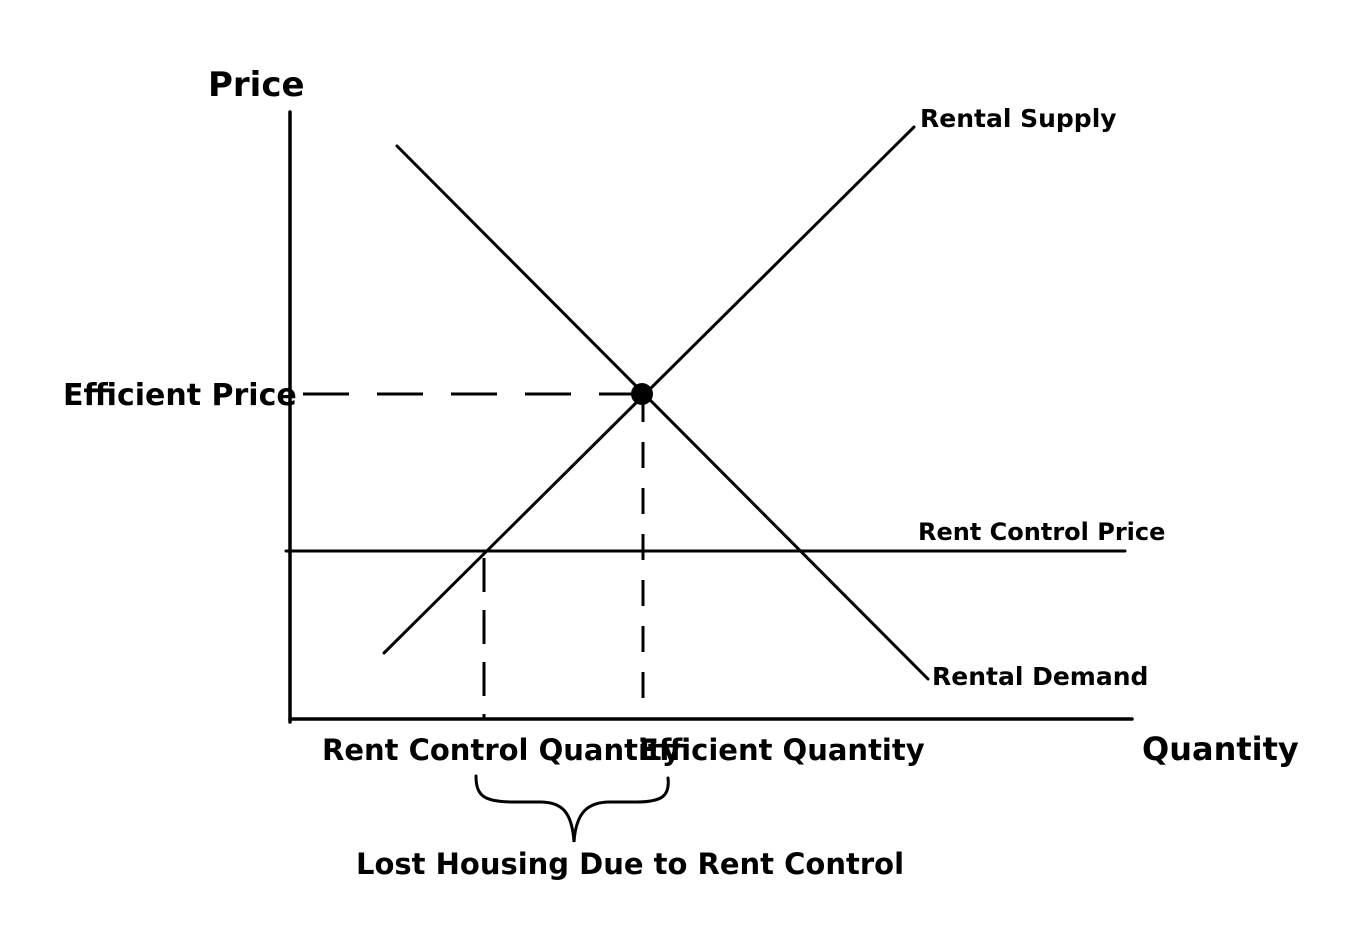  What do you see at coordinates (1041, 532) in the screenshot?
I see `rent-control-price-label: Rent Control Price` at bounding box center [1041, 532].